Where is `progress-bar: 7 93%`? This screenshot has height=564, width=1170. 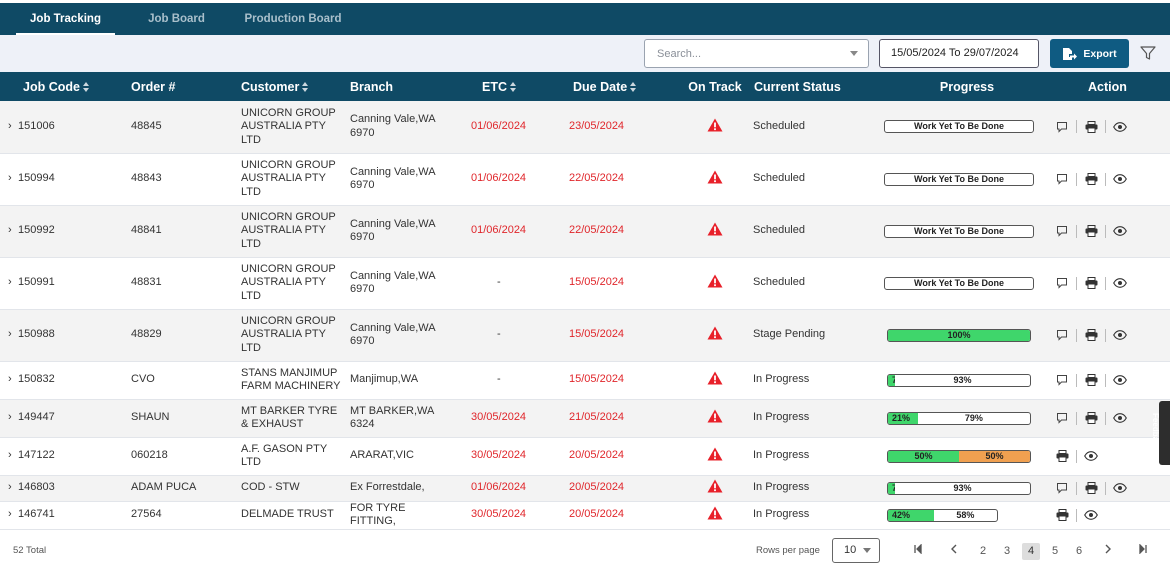 progress-bar: 7 93% is located at coordinates (959, 380).